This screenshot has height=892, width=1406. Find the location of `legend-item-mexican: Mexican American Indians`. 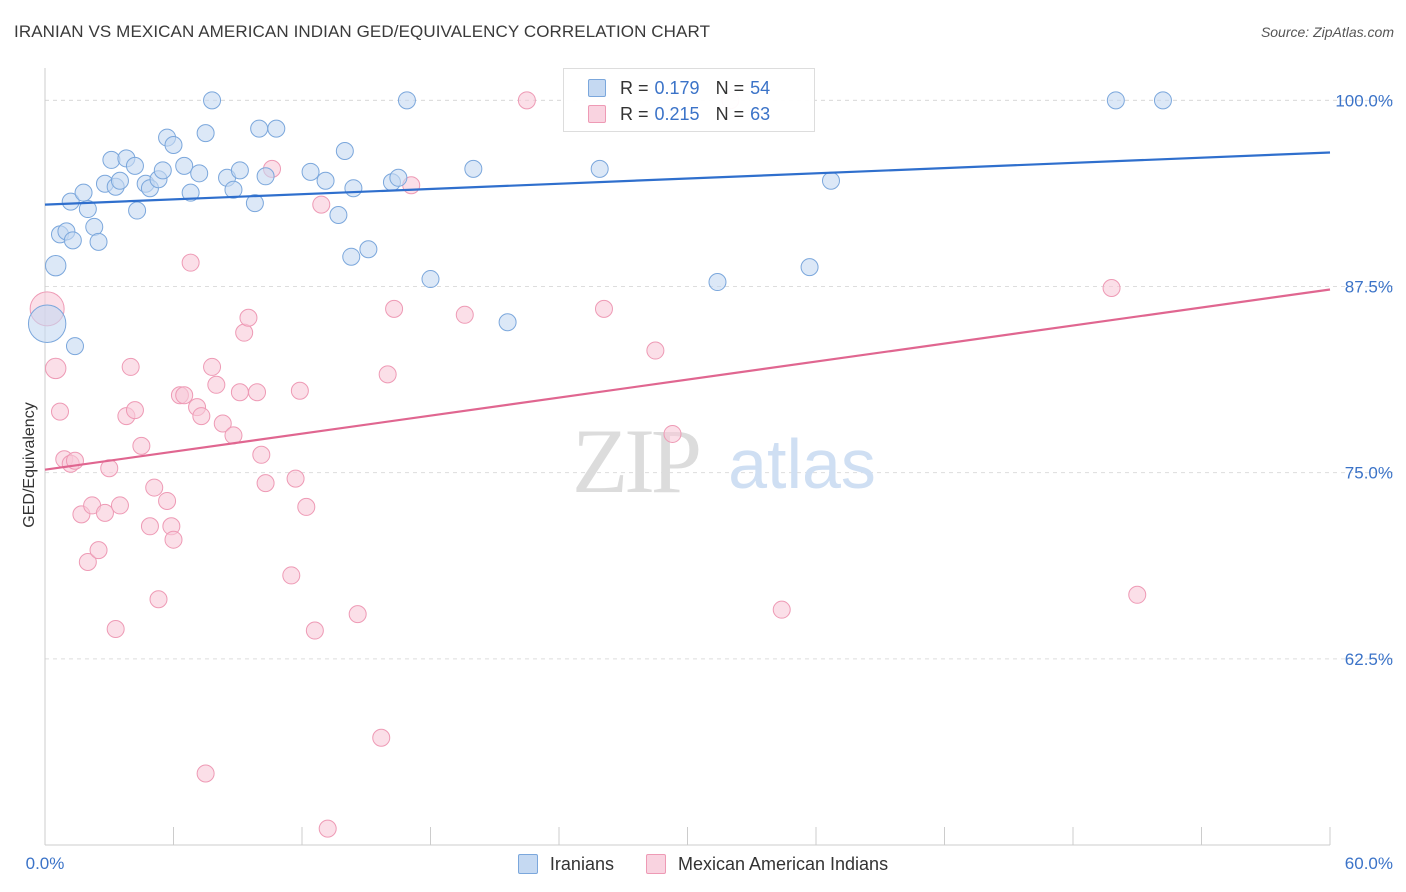

legend-item-mexican: Mexican American Indians is located at coordinates (767, 864).